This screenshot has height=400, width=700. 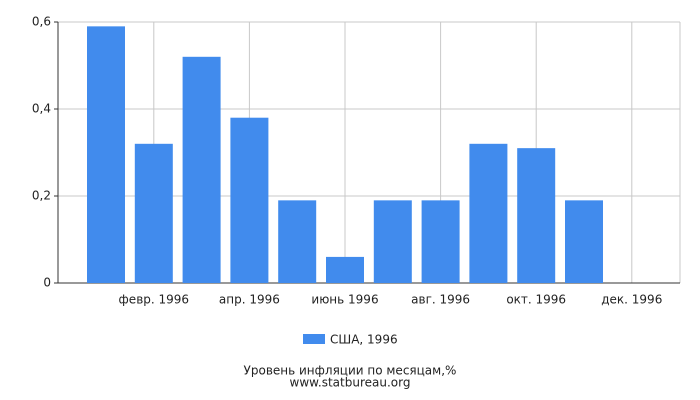 What do you see at coordinates (47, 283) in the screenshot?
I see `y-tick-label: 0` at bounding box center [47, 283].